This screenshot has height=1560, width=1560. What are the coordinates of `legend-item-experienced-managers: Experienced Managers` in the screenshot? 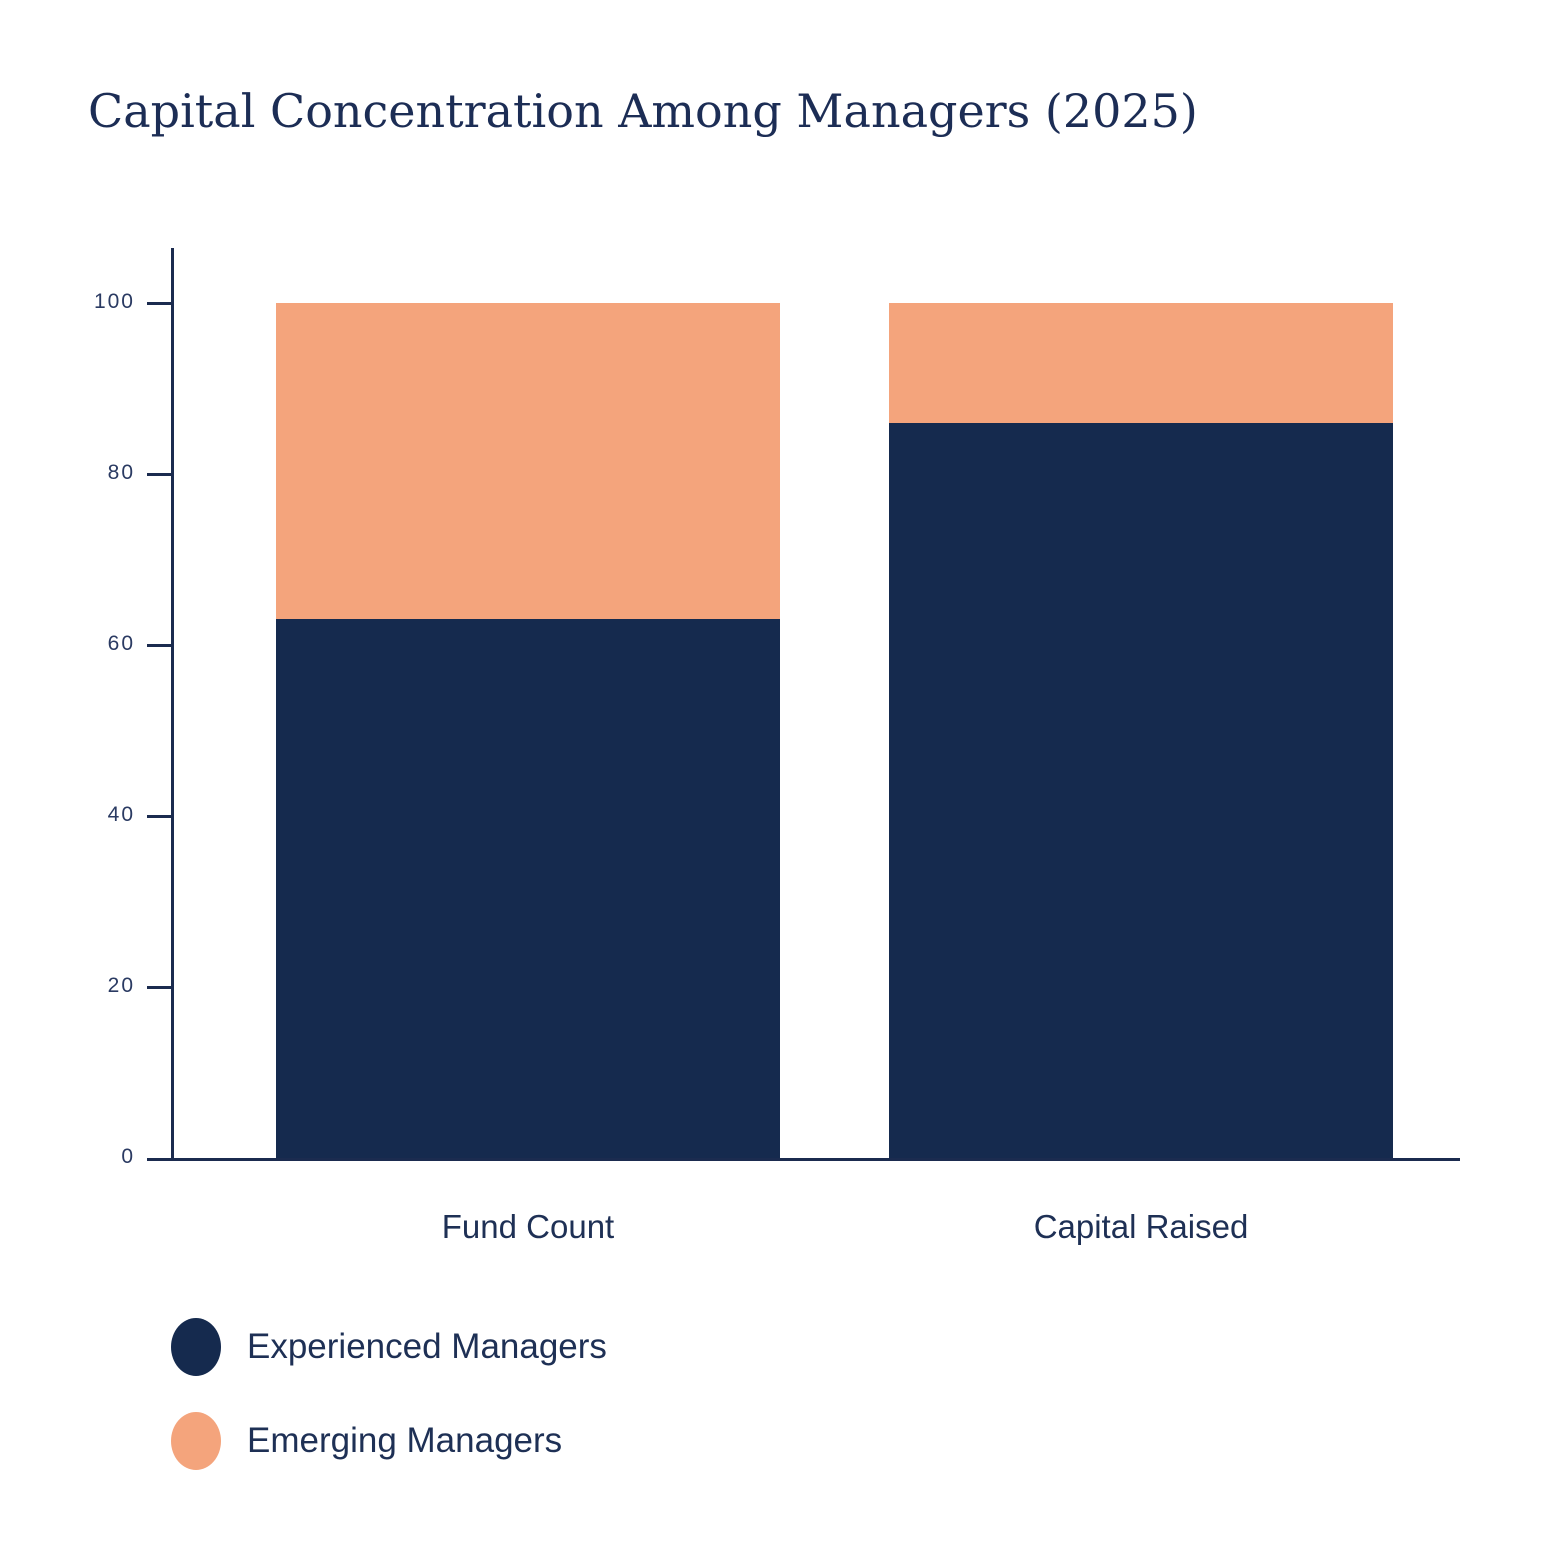 It's located at (389, 1347).